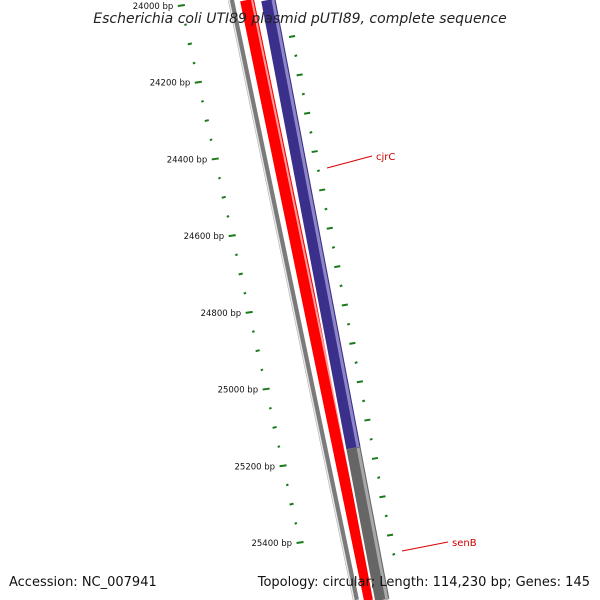 Image resolution: width=600 pixels, height=600 pixels. What do you see at coordinates (153, 7) in the screenshot?
I see `tick-label: 24000 bp` at bounding box center [153, 7].